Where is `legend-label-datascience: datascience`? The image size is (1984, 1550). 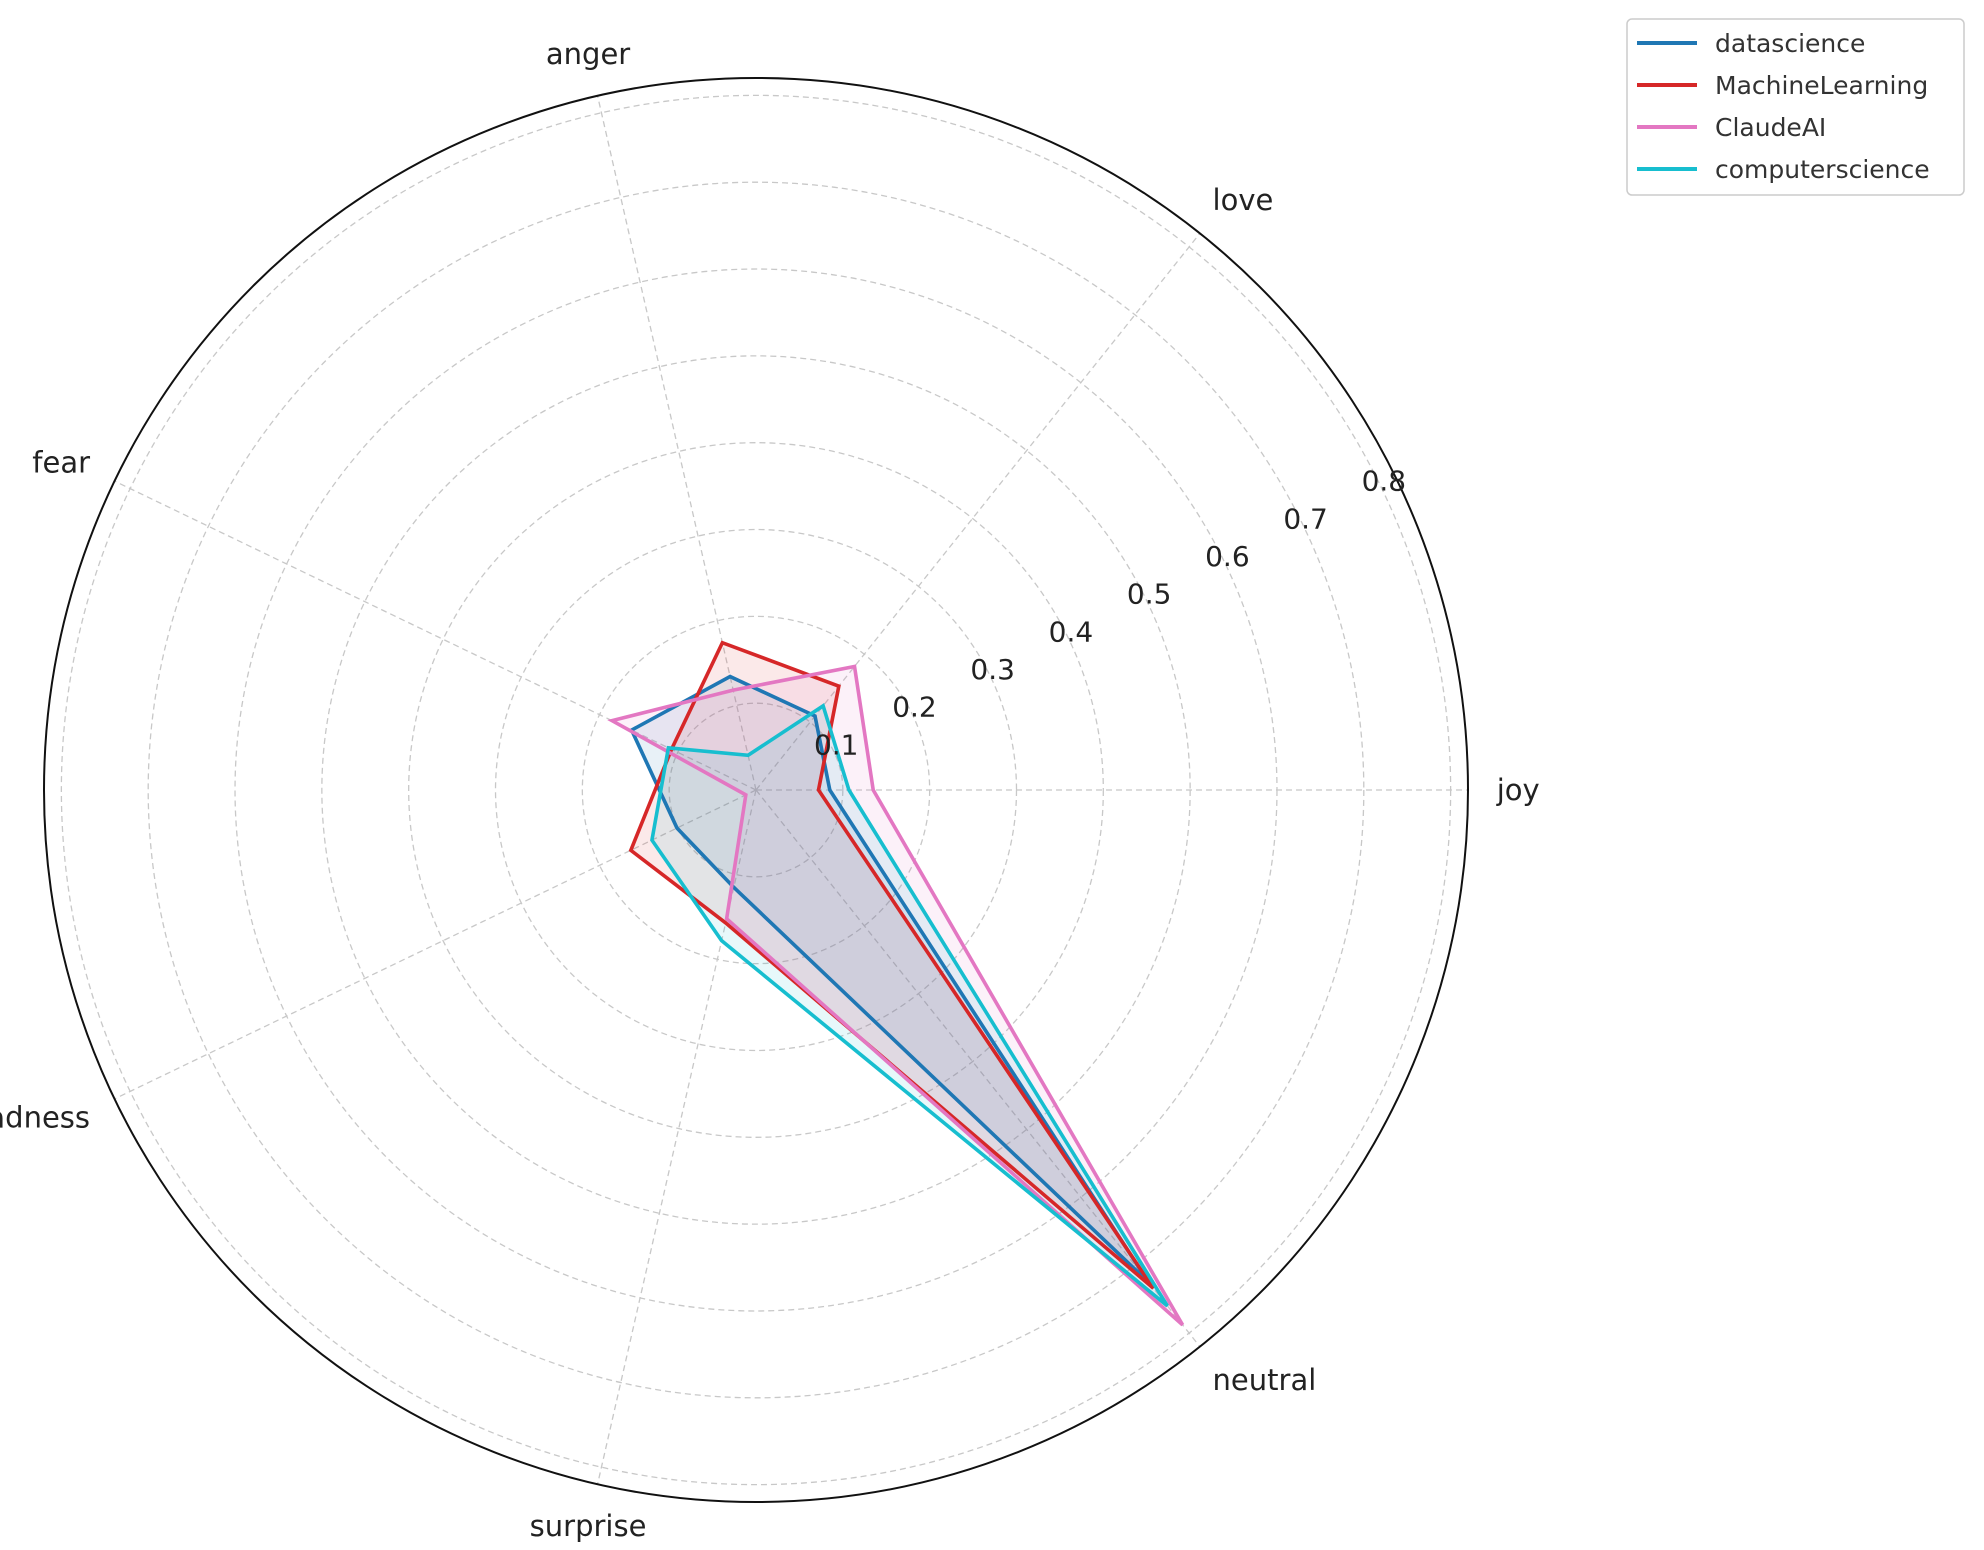
legend-label-datascience: datascience is located at coordinates (1790, 43).